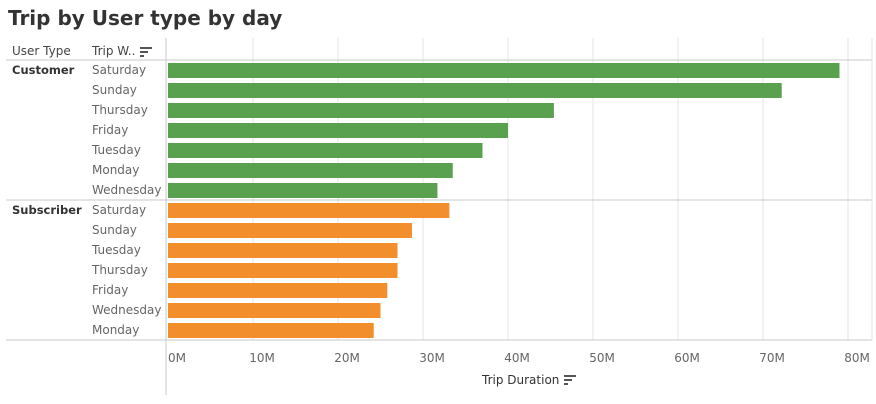 This screenshot has width=876, height=404. I want to click on x-axis-title: Trip Duration, so click(521, 380).